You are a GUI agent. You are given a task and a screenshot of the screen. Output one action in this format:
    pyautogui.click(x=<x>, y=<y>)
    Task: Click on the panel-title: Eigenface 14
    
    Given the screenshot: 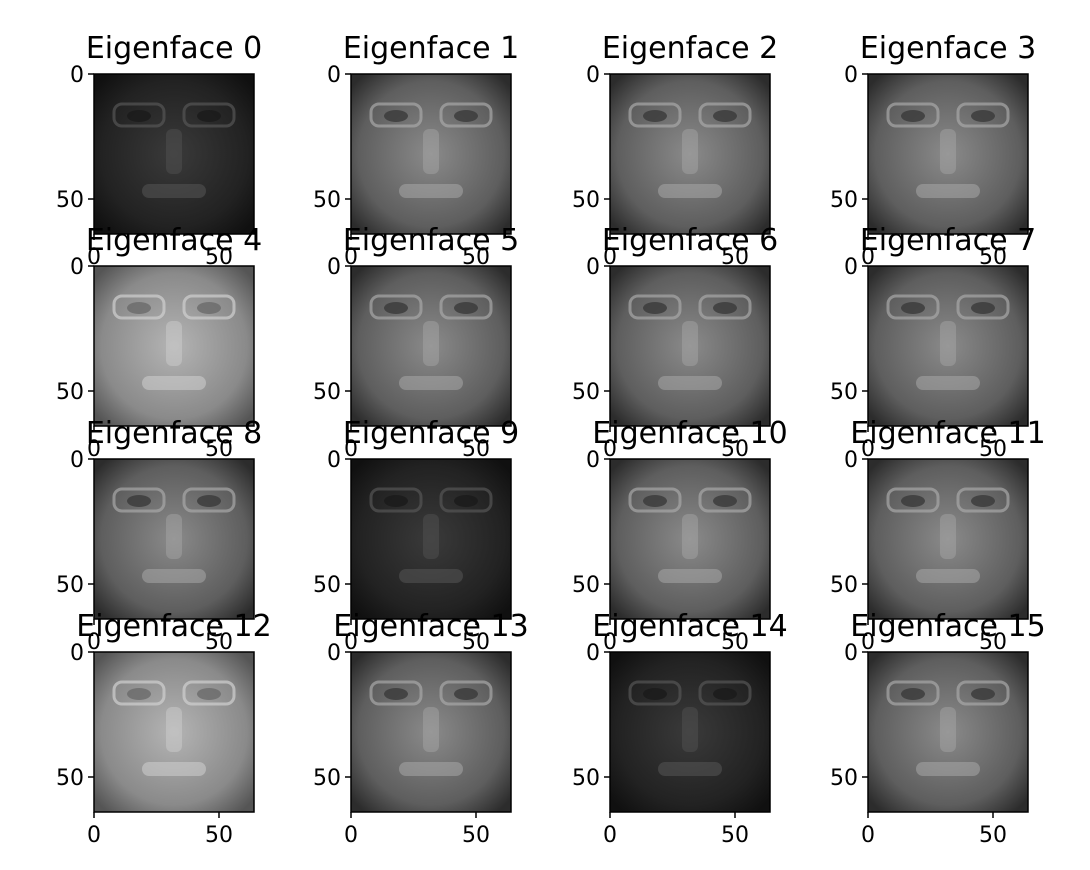 What is the action you would take?
    pyautogui.click(x=689, y=626)
    